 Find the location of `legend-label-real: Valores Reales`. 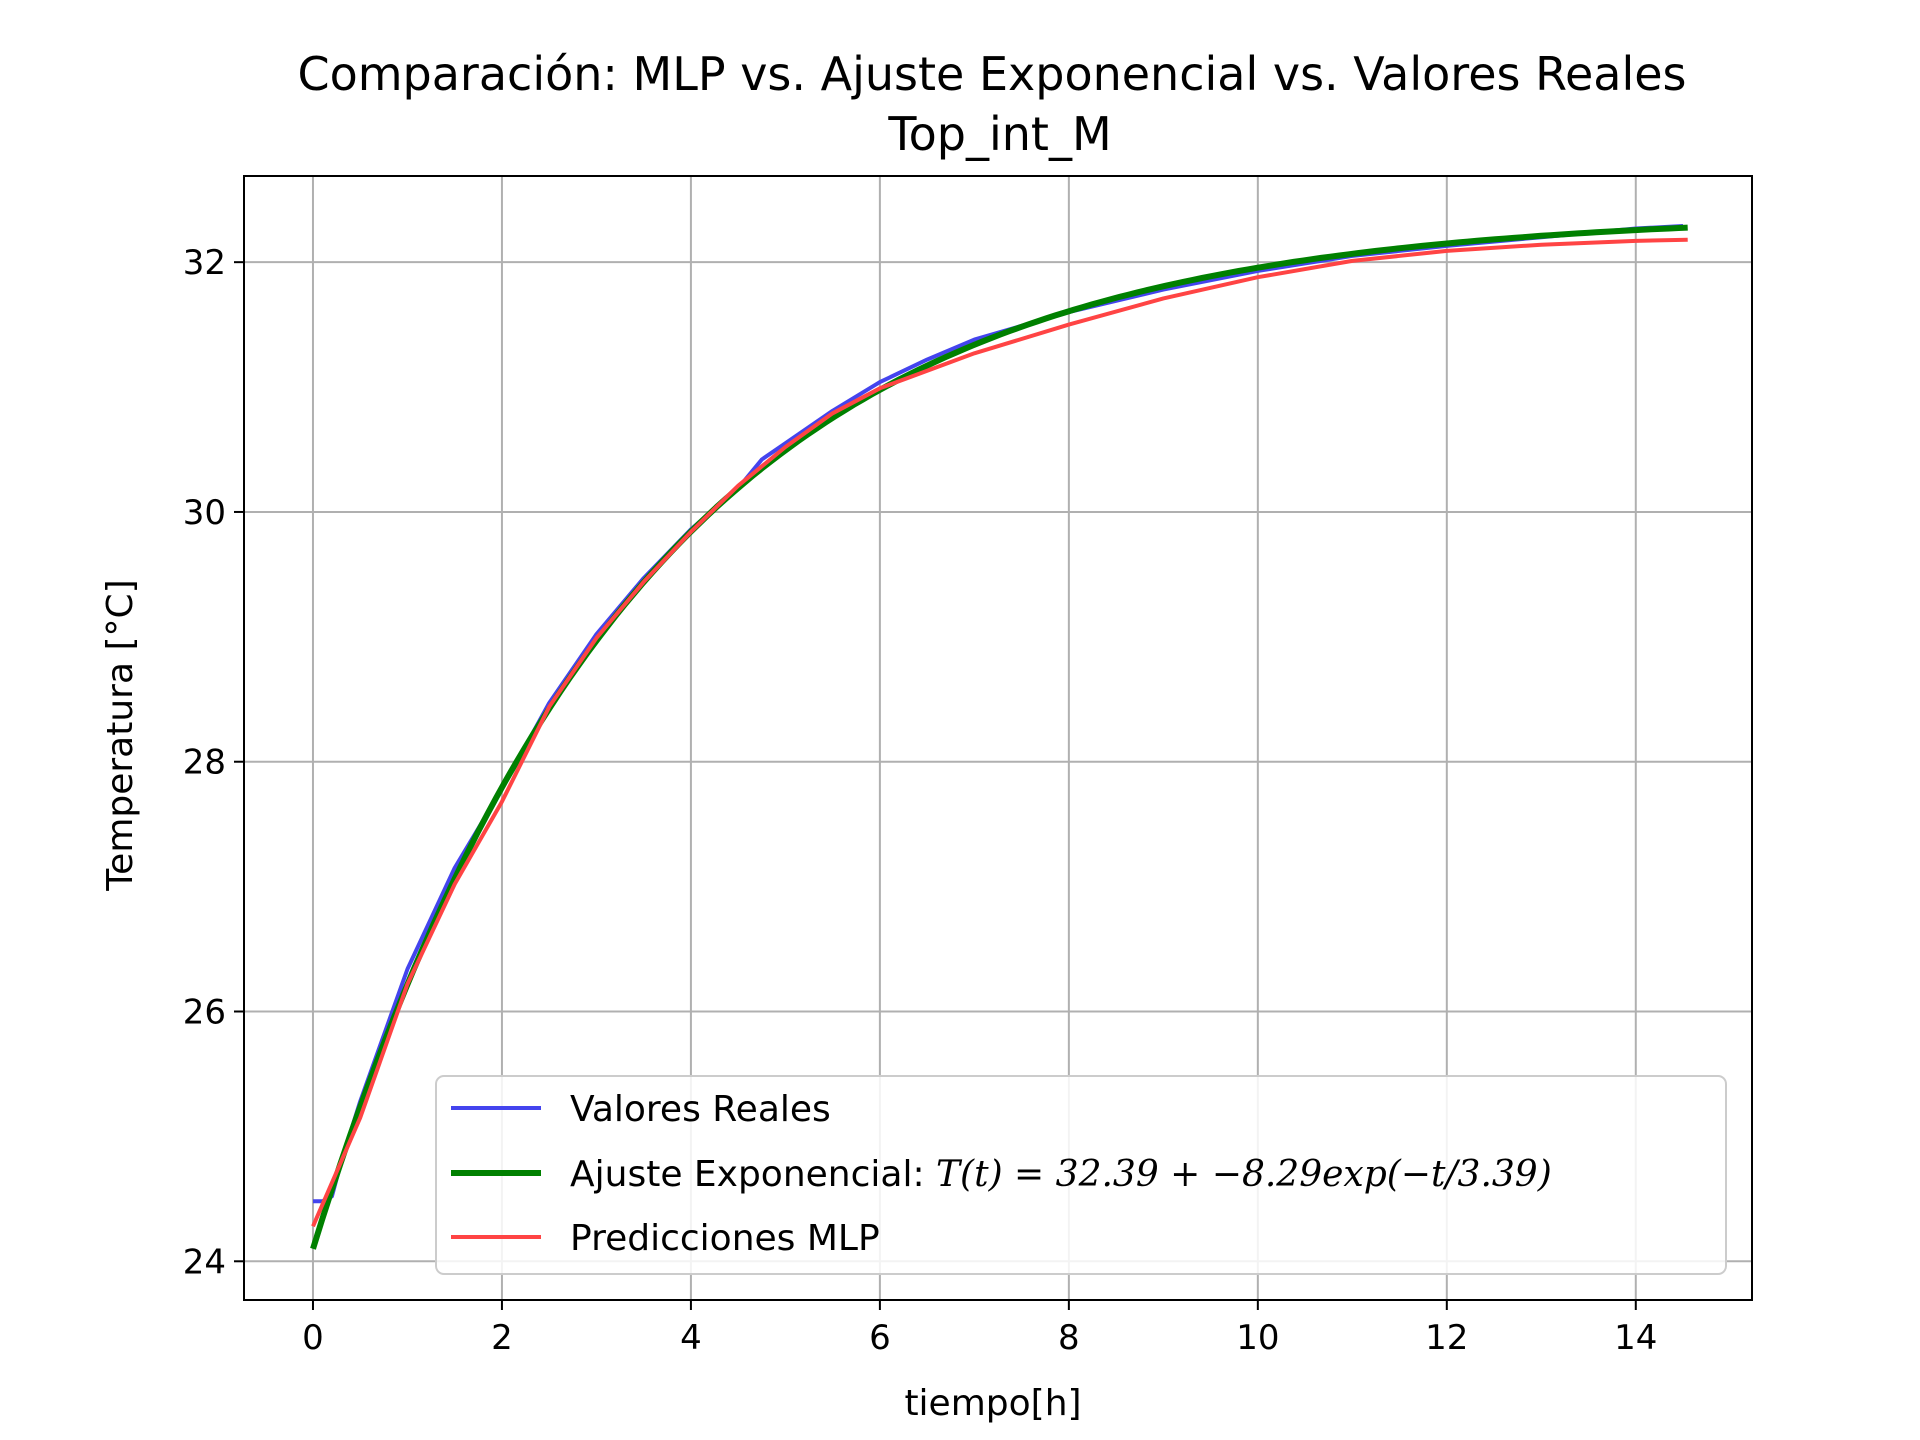

legend-label-real: Valores Reales is located at coordinates (700, 1109).